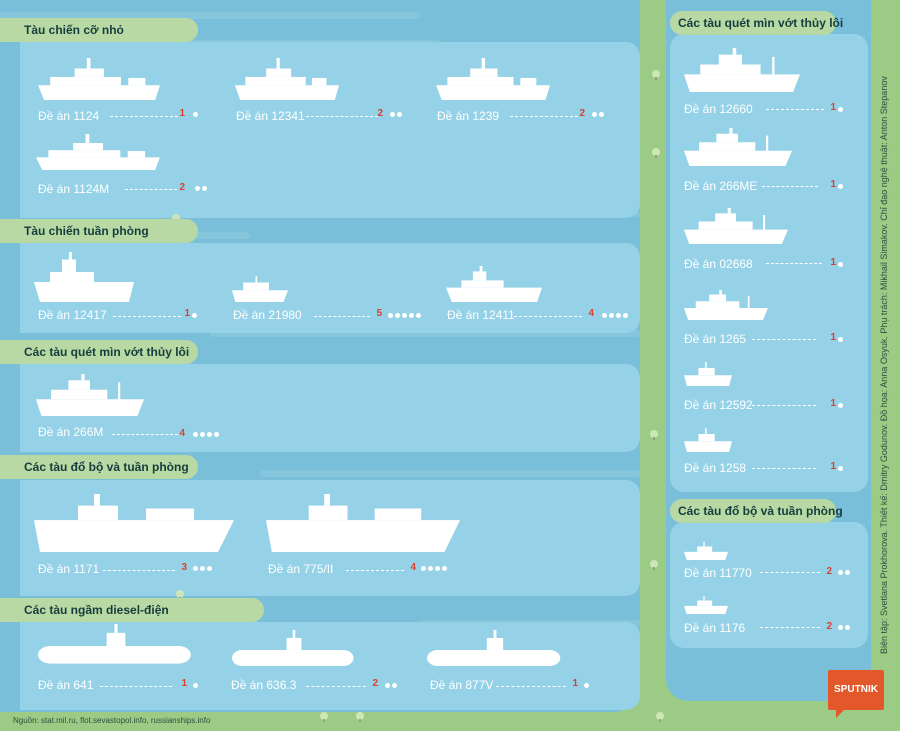 The image size is (900, 731). Describe the element at coordinates (715, 468) in the screenshot. I see `project-label: Đề án 1258` at that location.